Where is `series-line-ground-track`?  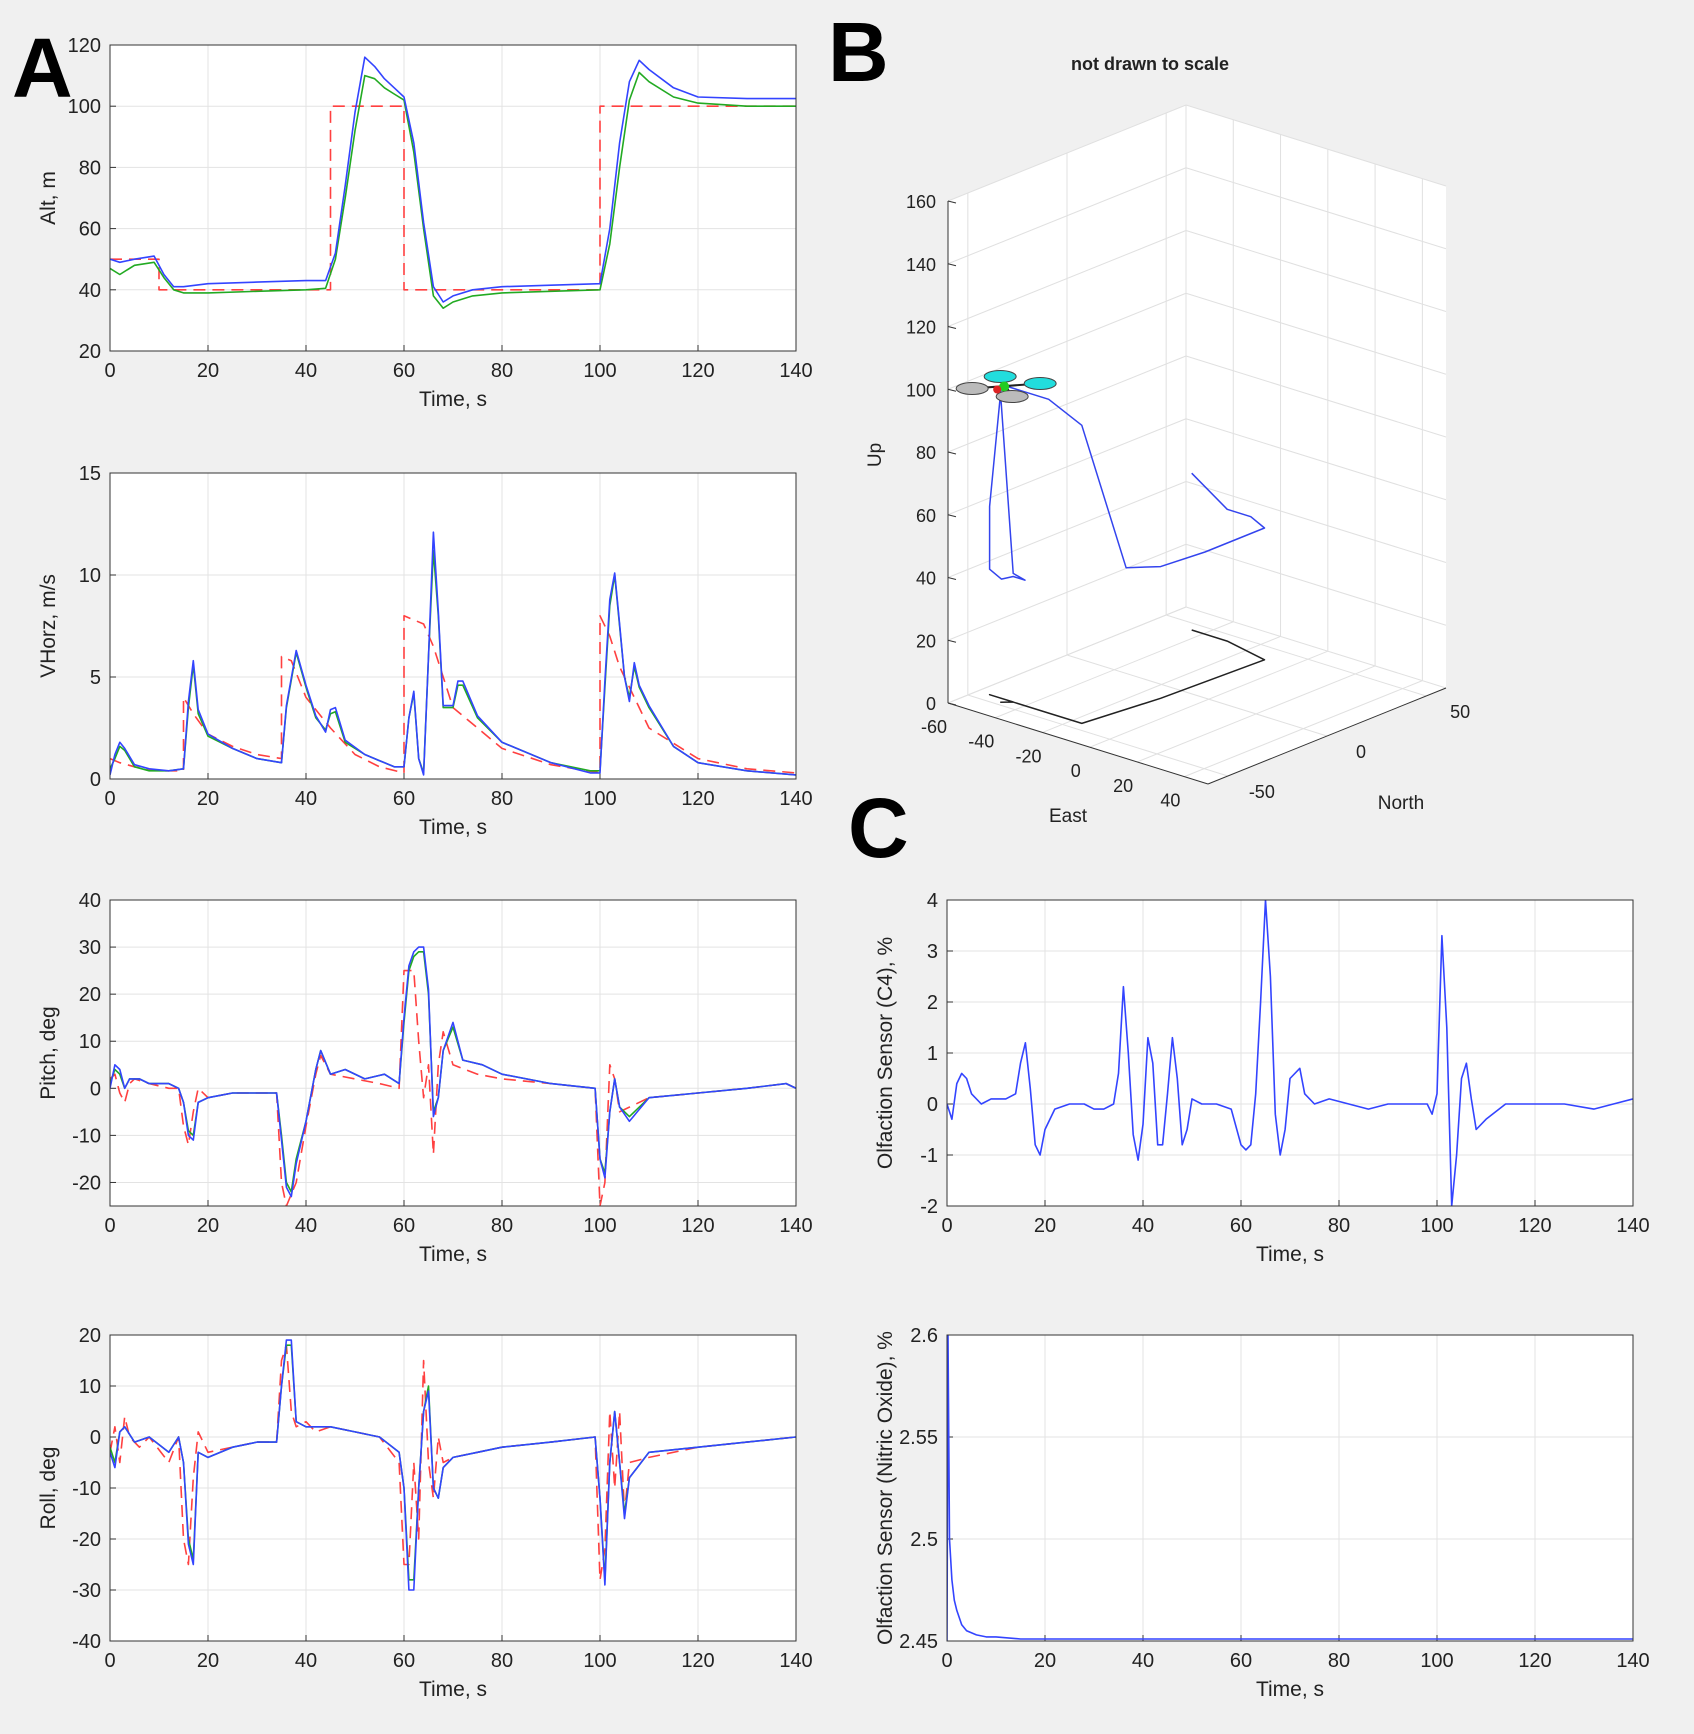 series-line-ground-track is located at coordinates (1127, 677).